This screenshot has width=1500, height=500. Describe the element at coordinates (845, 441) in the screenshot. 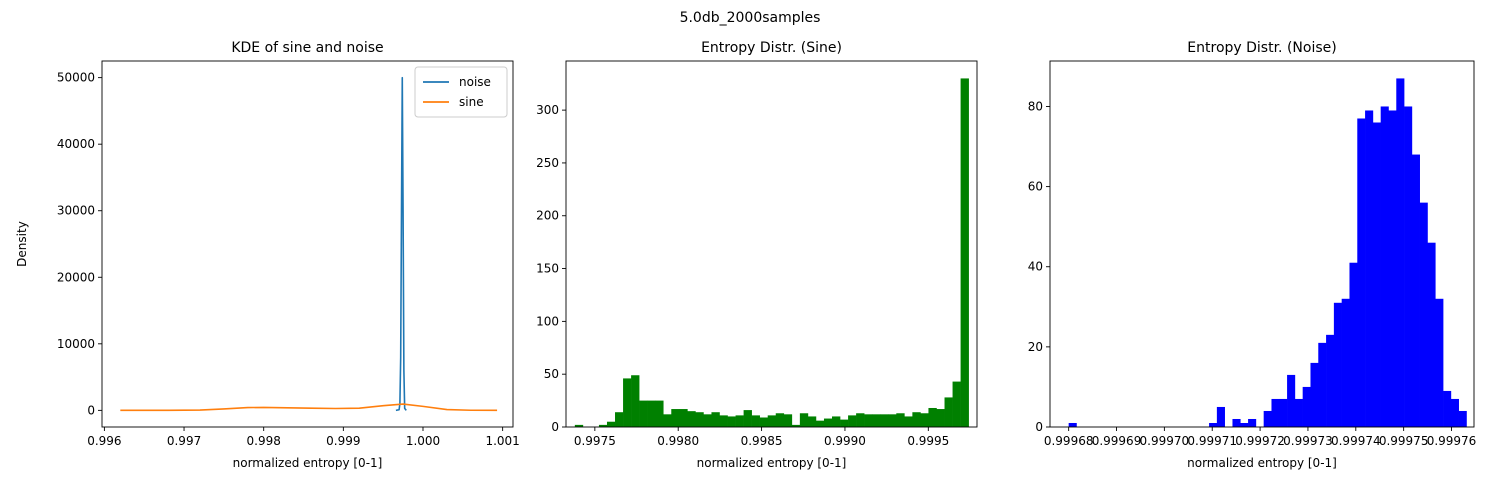

I see `x-tick-label: 0.9990` at that location.